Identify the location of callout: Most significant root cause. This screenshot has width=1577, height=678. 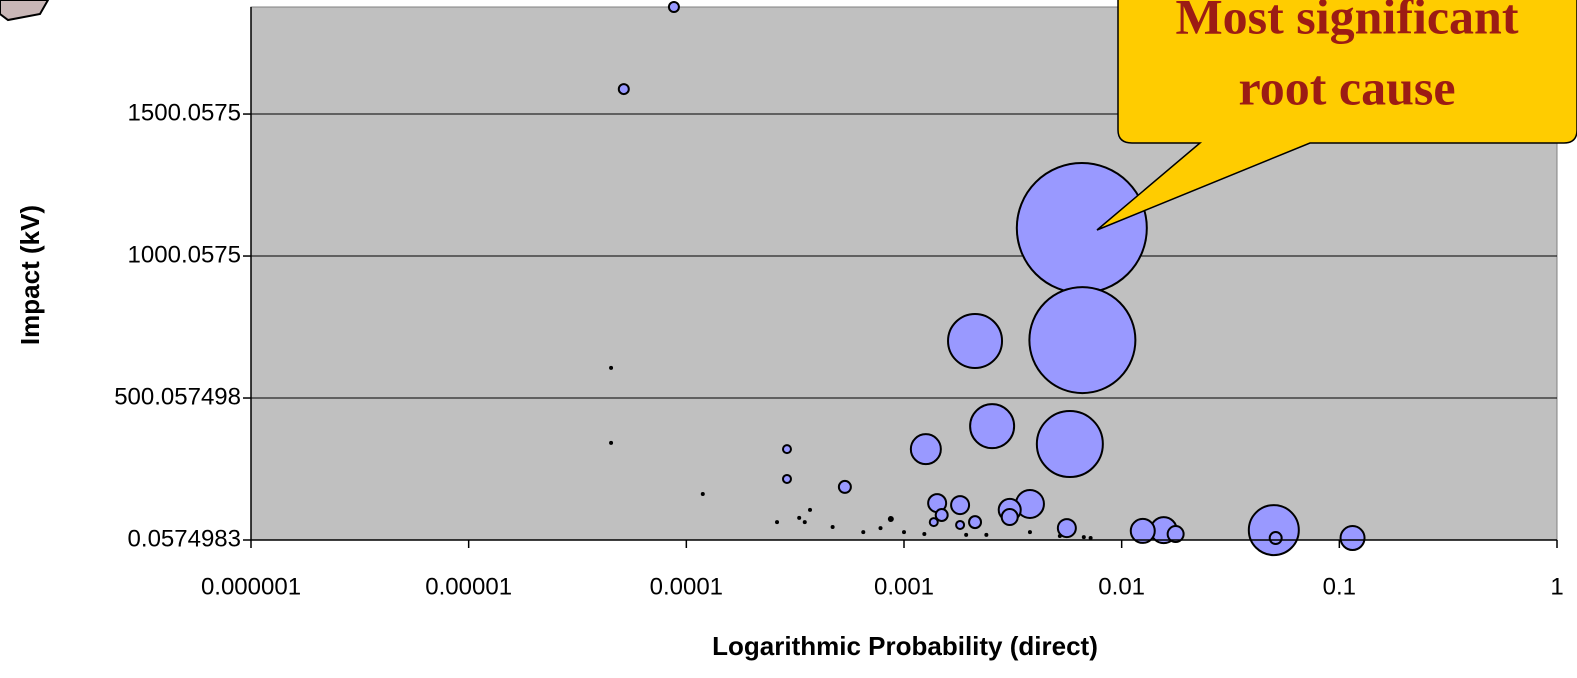
(1336, 115).